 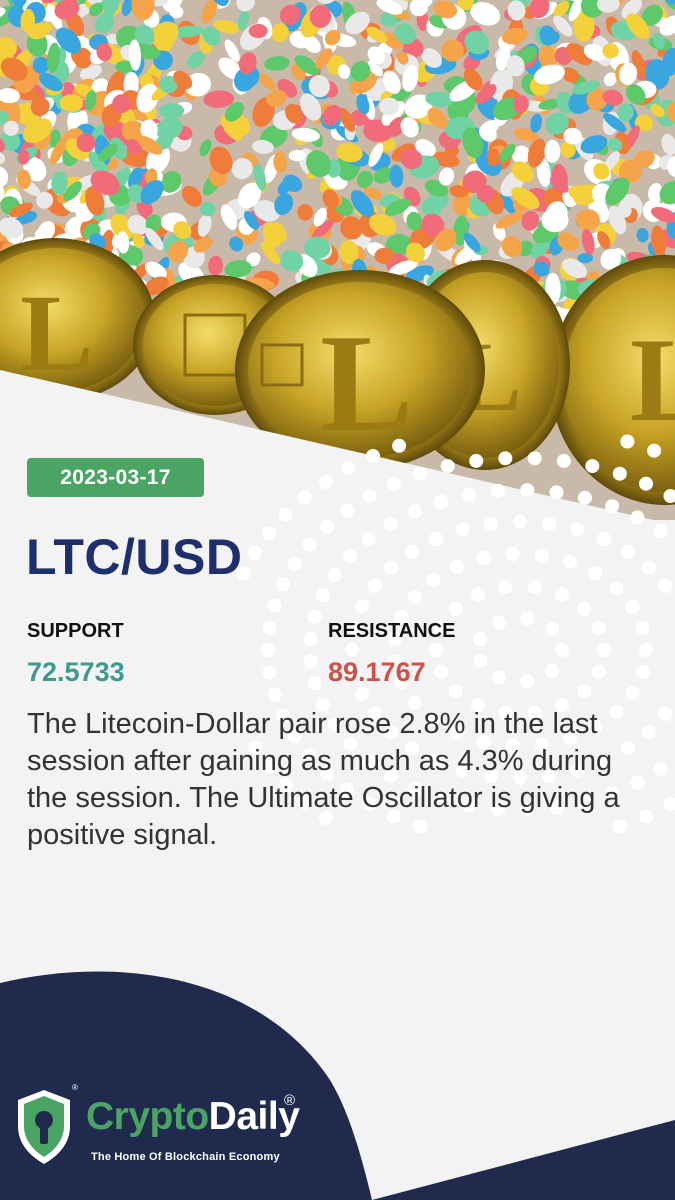 I want to click on footer-corner-shape, so click(x=523, y=1160).